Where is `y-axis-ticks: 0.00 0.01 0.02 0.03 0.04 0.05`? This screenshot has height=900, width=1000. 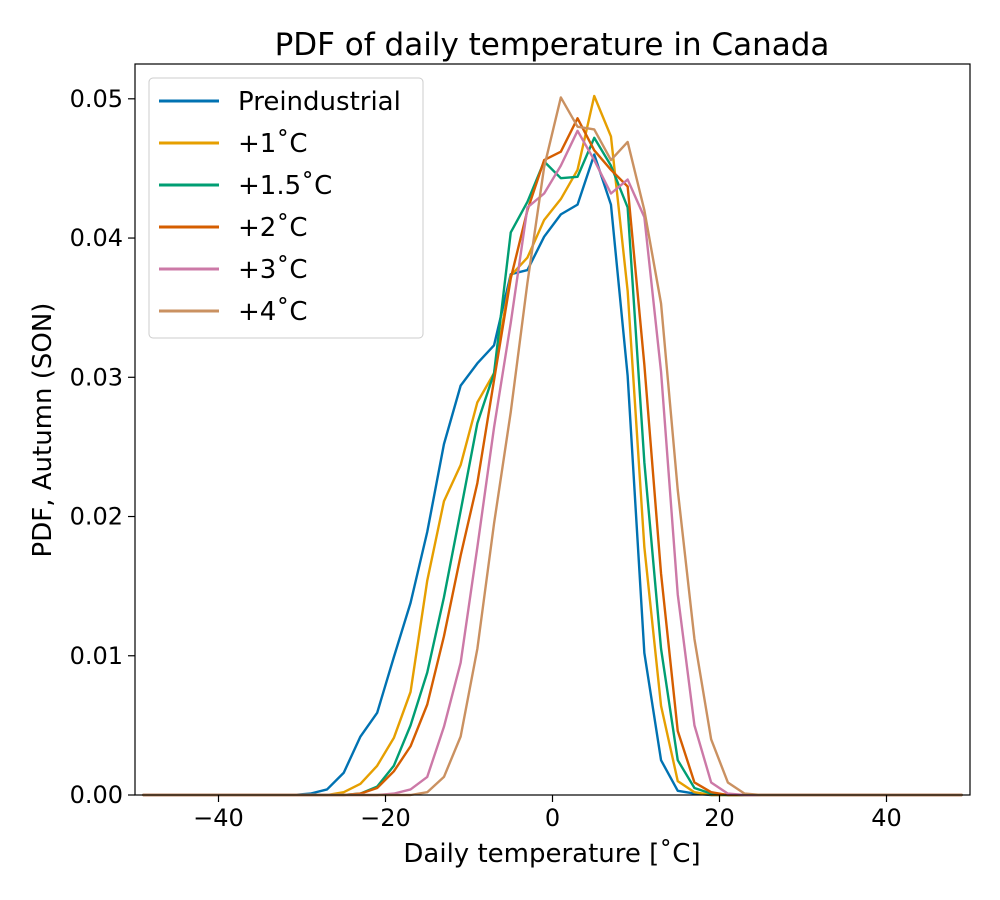
y-axis-ticks: 0.00 0.01 0.02 0.03 0.04 0.05 is located at coordinates (102, 447).